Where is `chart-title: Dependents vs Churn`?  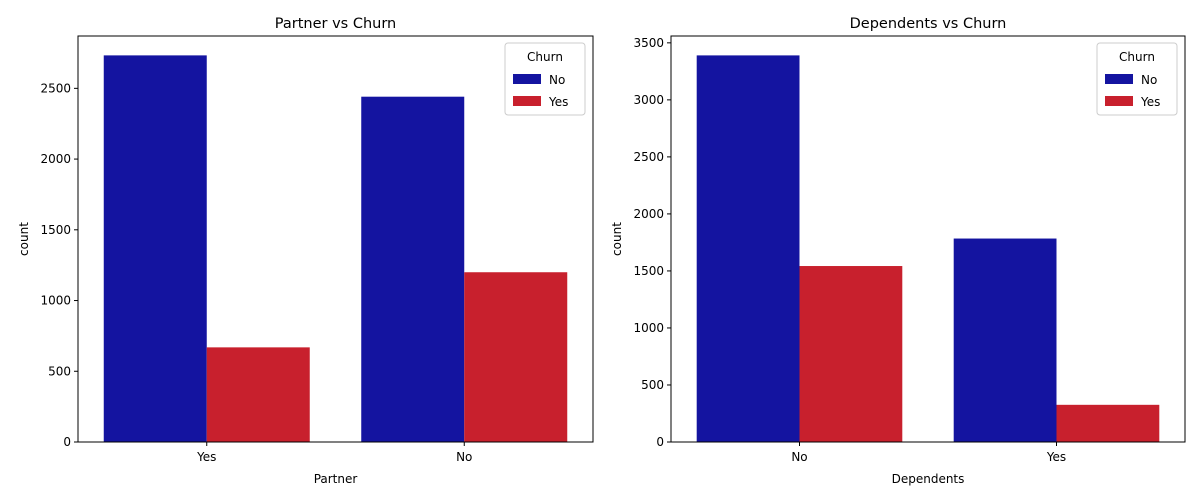 chart-title: Dependents vs Churn is located at coordinates (928, 24).